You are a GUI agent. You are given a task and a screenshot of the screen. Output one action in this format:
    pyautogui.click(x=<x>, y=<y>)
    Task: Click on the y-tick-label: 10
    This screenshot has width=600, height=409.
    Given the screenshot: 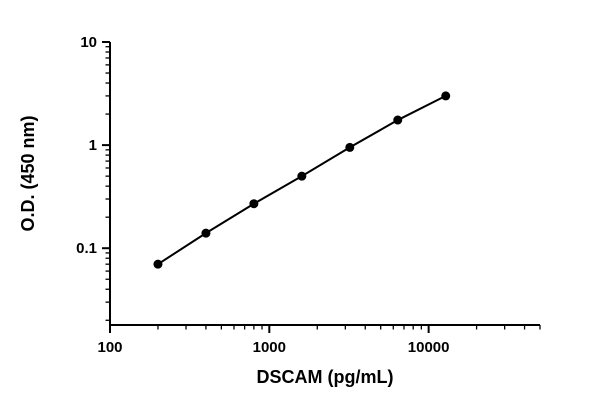 What is the action you would take?
    pyautogui.click(x=88, y=42)
    